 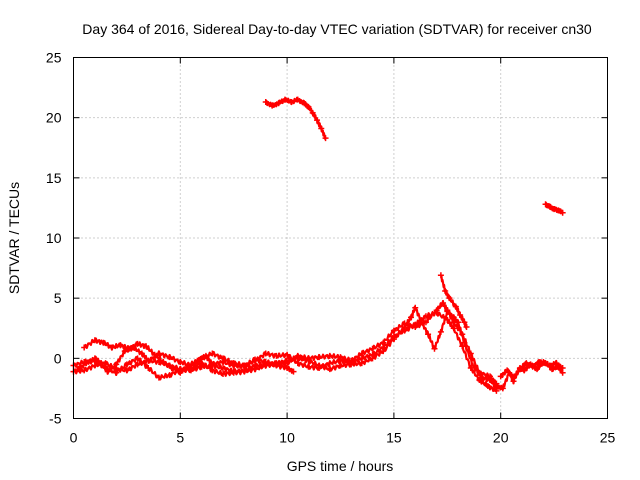 I want to click on x-tick-label: 5, so click(x=180, y=438).